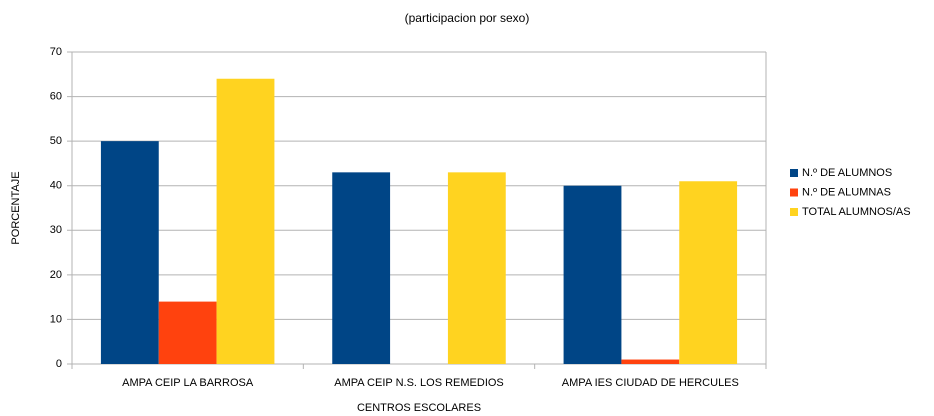 The image size is (934, 416). Describe the element at coordinates (56, 319) in the screenshot. I see `y-tick-label: 10` at that location.